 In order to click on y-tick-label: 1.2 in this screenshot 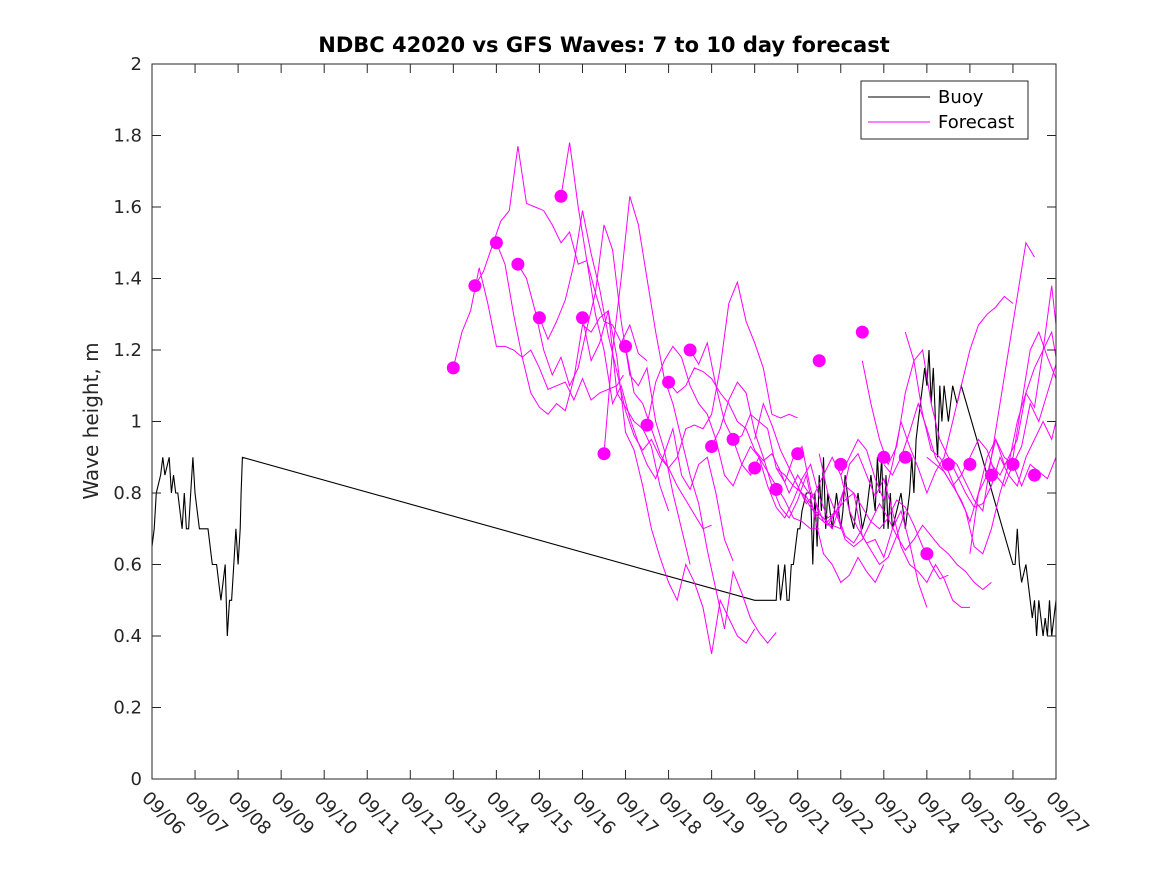, I will do `click(127, 350)`.